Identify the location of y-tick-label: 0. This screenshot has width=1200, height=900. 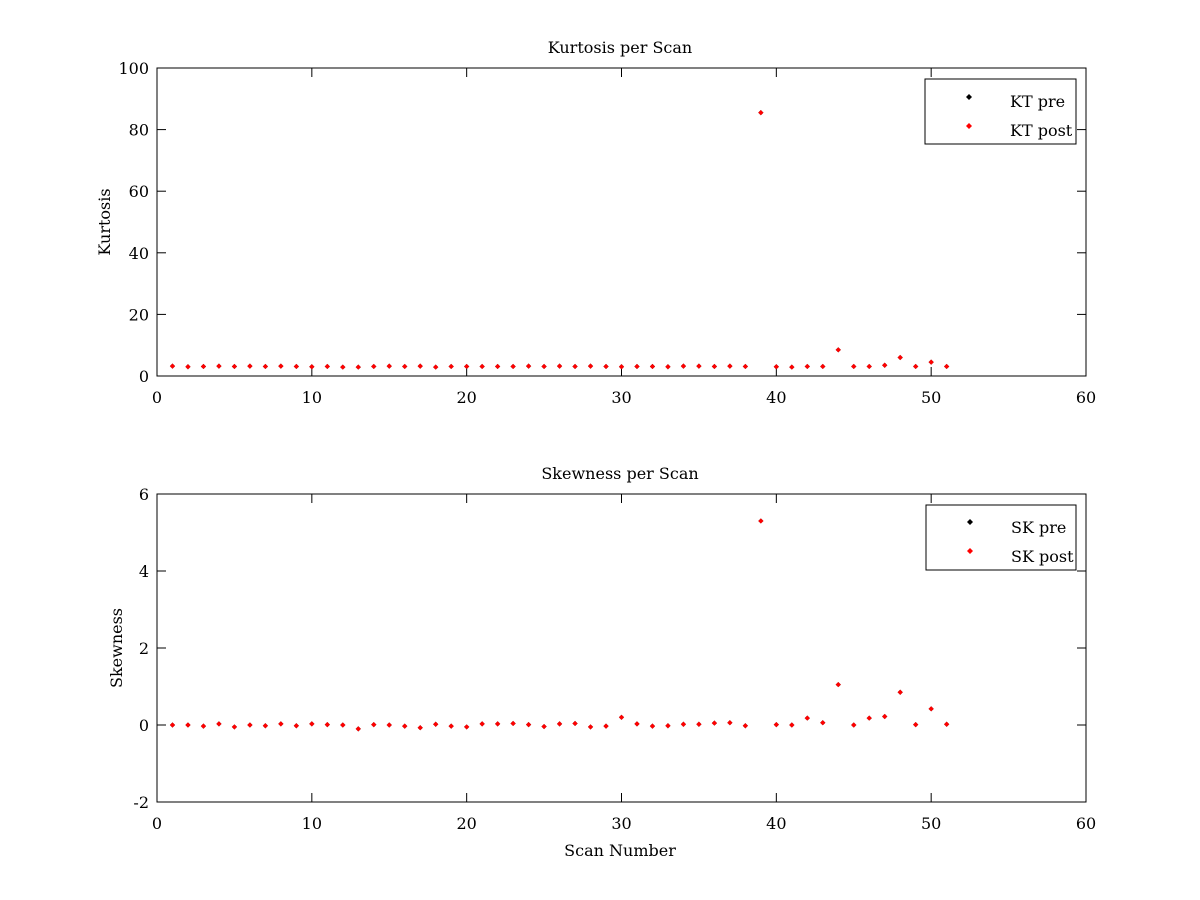
(144, 376).